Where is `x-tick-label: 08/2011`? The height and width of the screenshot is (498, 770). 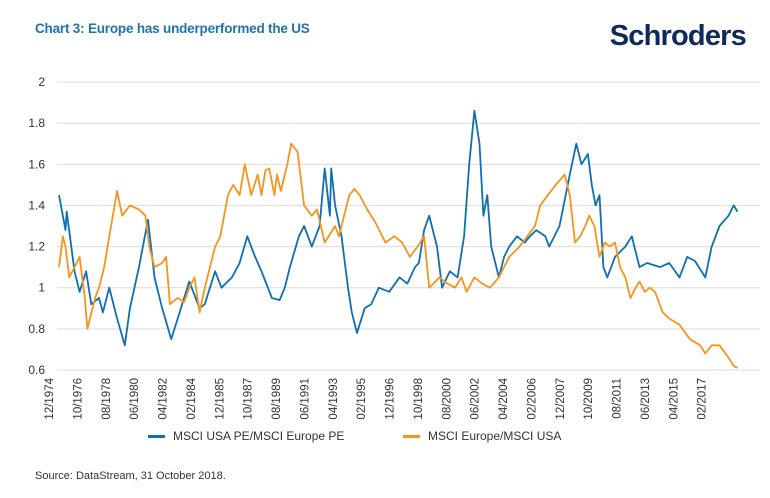
x-tick-label: 08/2011 is located at coordinates (618, 398).